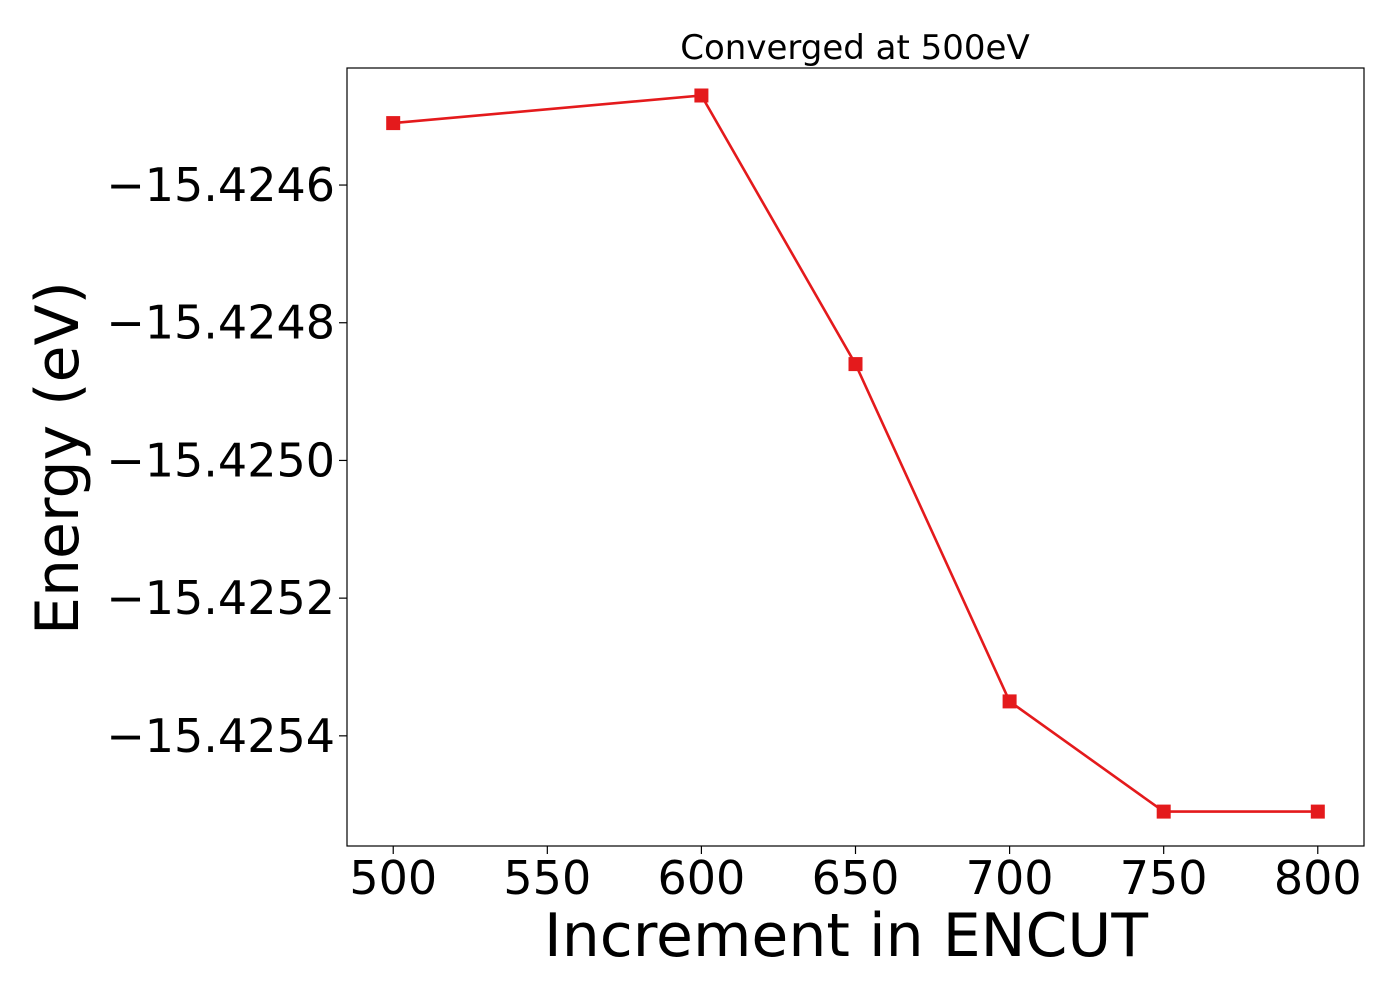 Image resolution: width=1400 pixels, height=1000 pixels. What do you see at coordinates (220, 598) in the screenshot?
I see `y-tick-label: −15.4252` at bounding box center [220, 598].